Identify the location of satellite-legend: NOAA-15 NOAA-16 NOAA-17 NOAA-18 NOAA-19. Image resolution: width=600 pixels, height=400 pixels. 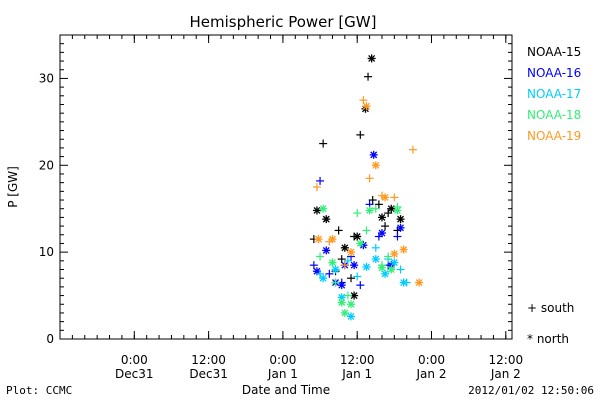
(554, 94).